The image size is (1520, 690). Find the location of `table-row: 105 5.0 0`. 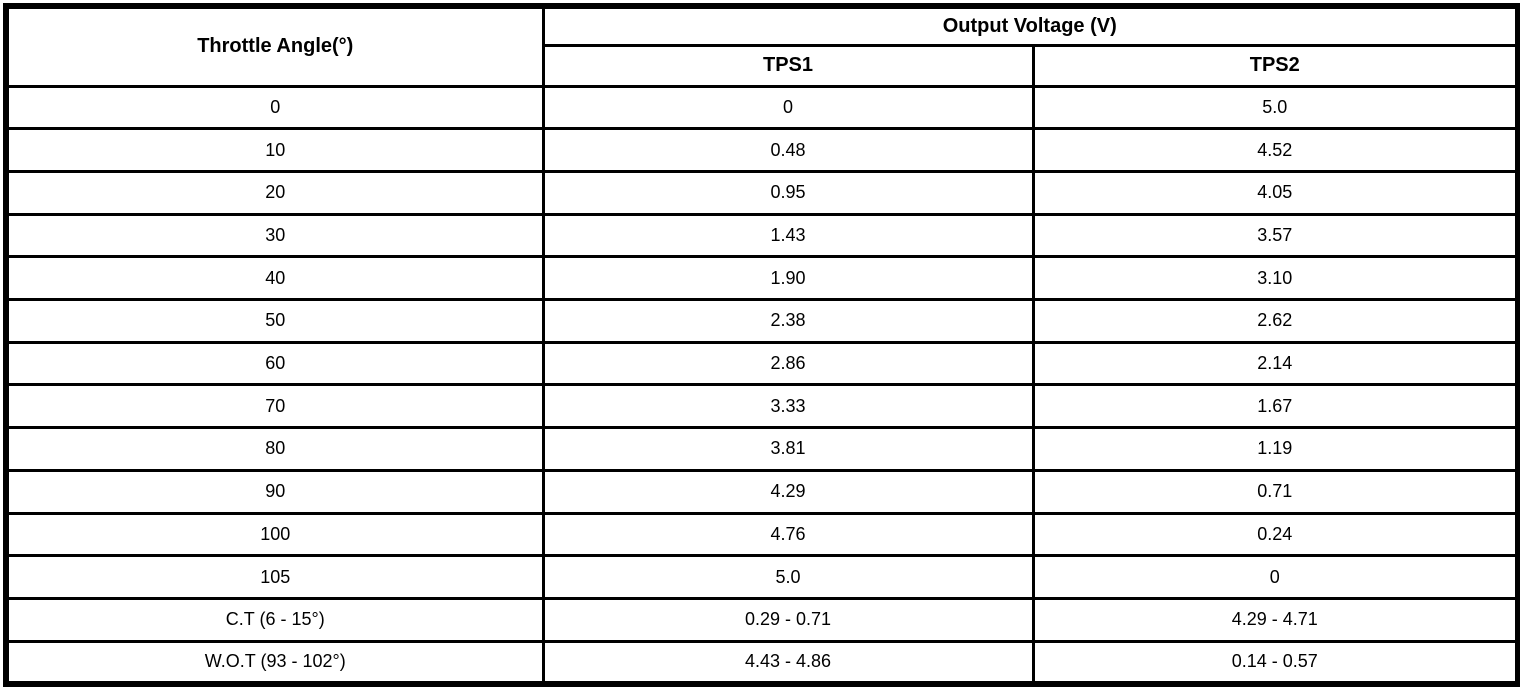

table-row: 105 5.0 0 is located at coordinates (762, 577).